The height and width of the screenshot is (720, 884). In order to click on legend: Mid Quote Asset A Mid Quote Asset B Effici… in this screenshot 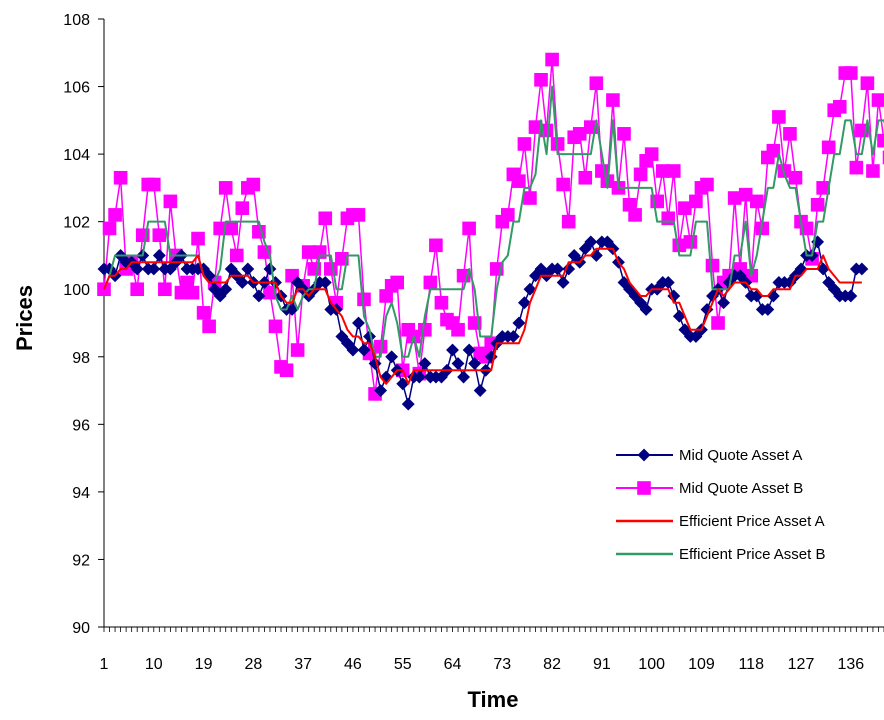, I will do `click(720, 505)`.